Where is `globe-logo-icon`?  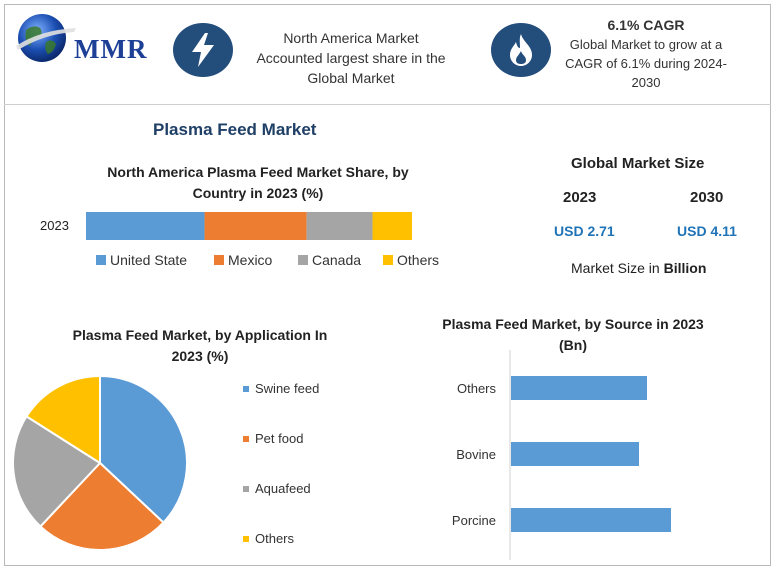
globe-logo-icon is located at coordinates (46, 38).